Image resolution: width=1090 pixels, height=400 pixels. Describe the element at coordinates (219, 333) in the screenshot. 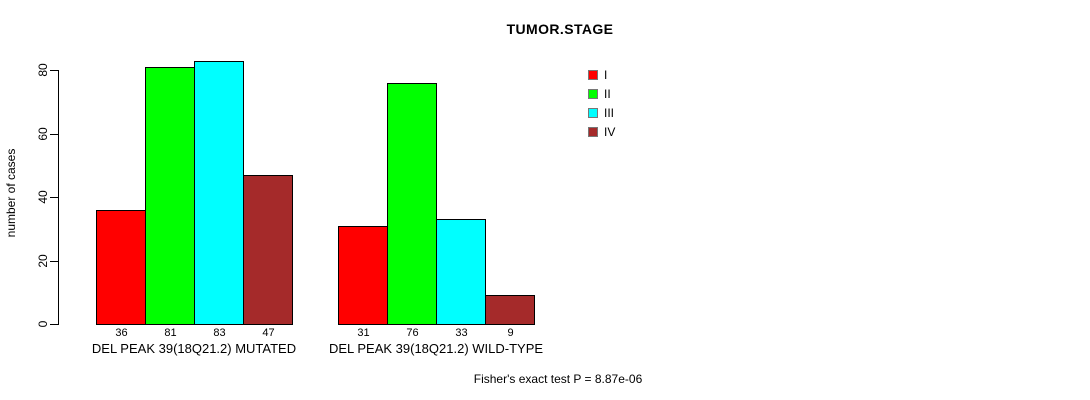

I see `bar-count-label: 83` at that location.